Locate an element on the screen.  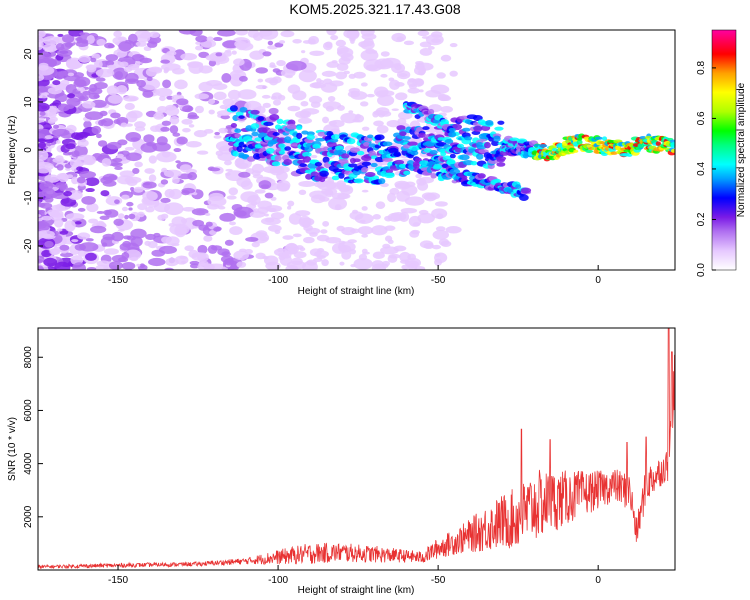
y-tick-label: 10 is located at coordinates (28, 102).